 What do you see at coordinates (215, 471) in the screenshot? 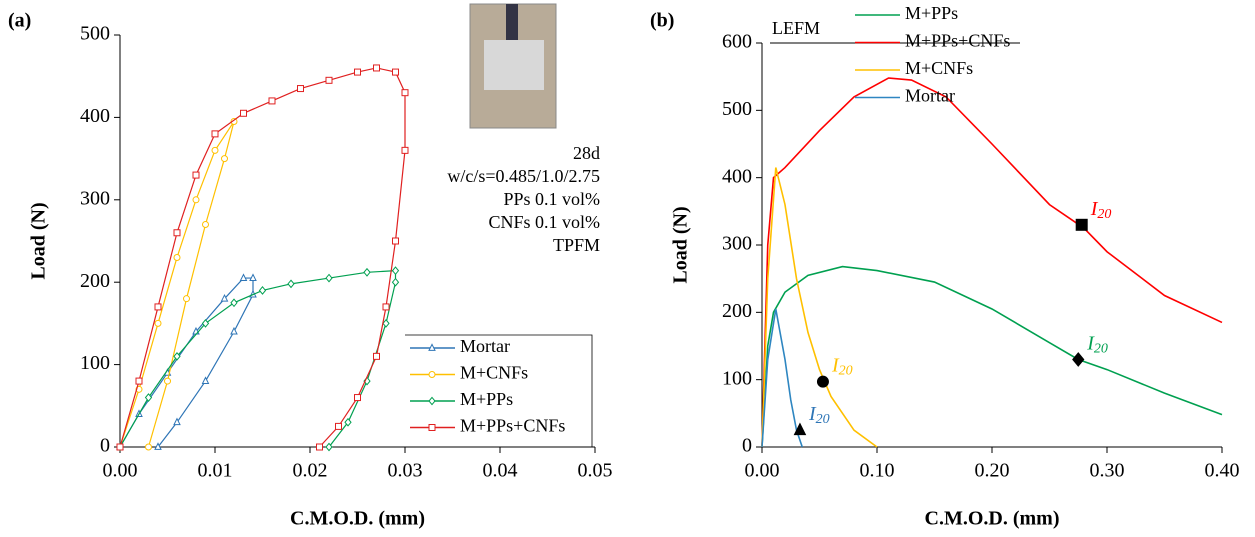
I see `x-tick-label: 0.01` at bounding box center [215, 471].